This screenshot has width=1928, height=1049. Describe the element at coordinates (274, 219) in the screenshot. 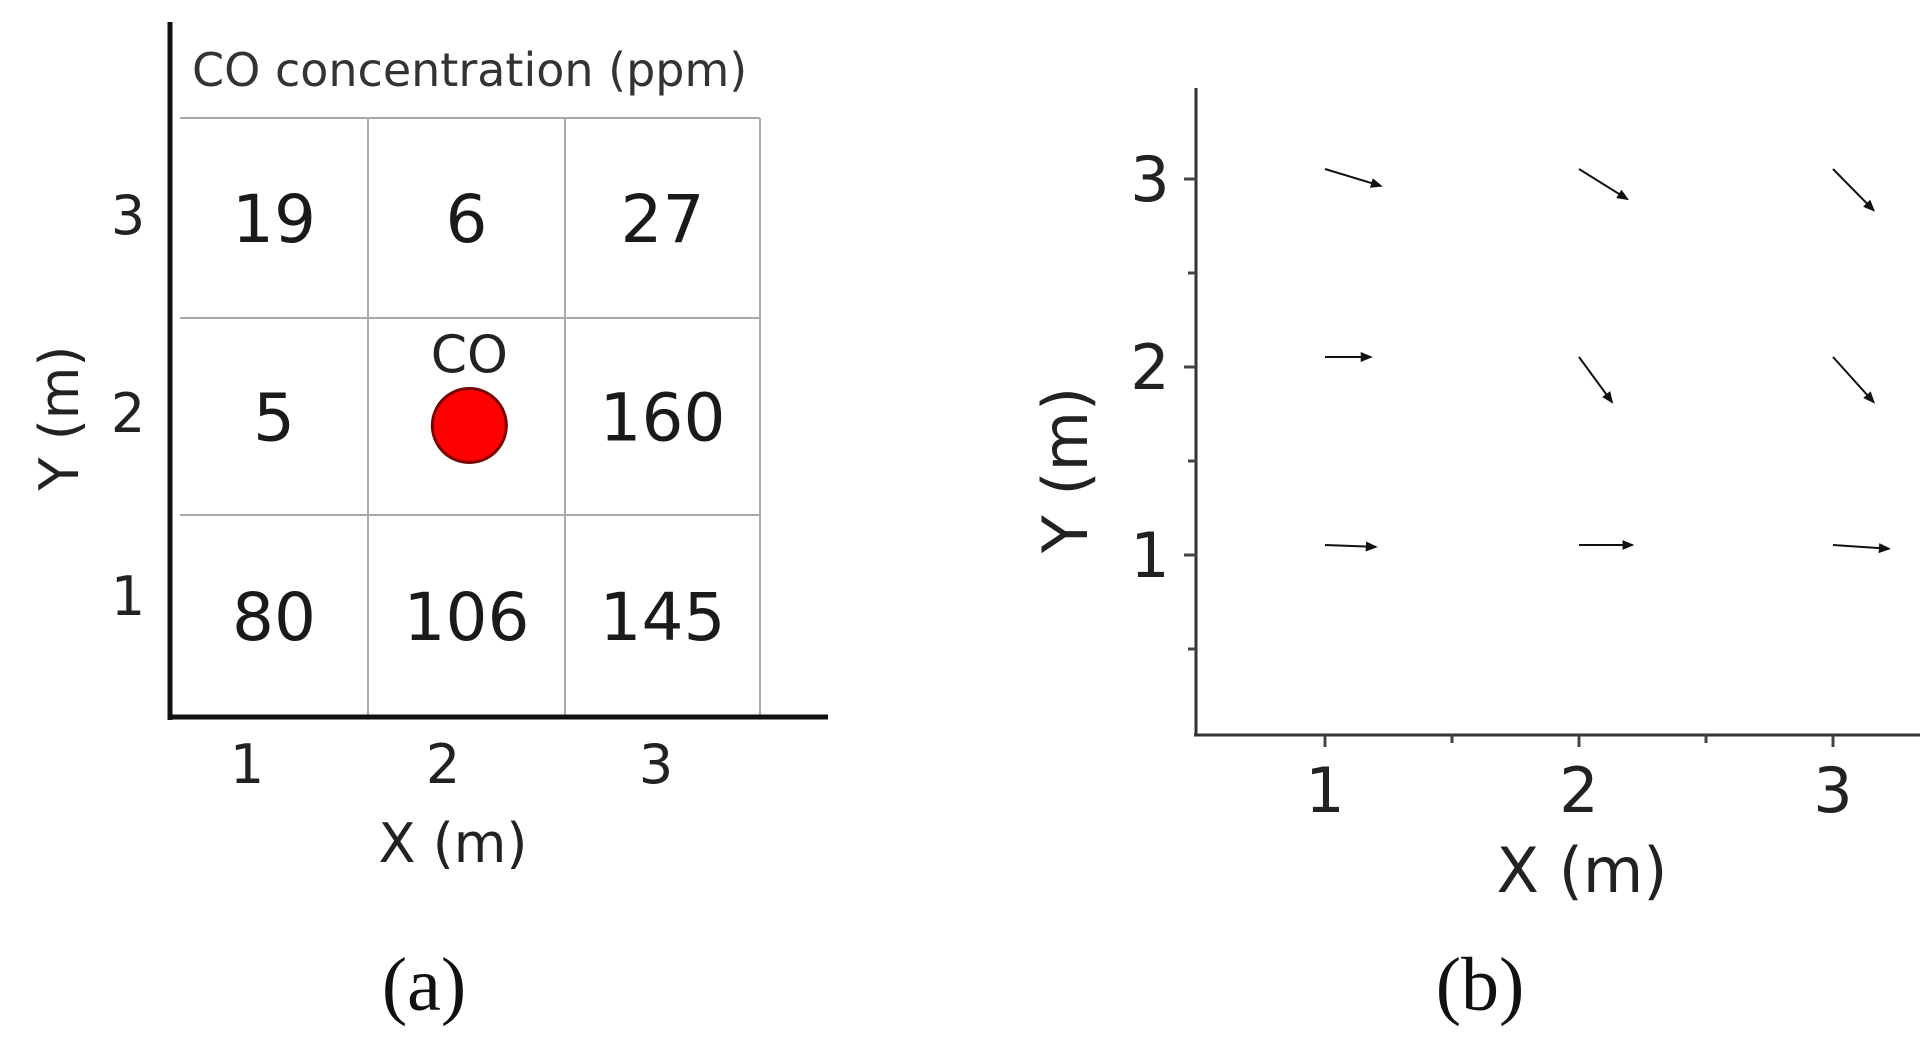

I see `panel-a-cell-value: 19` at that location.